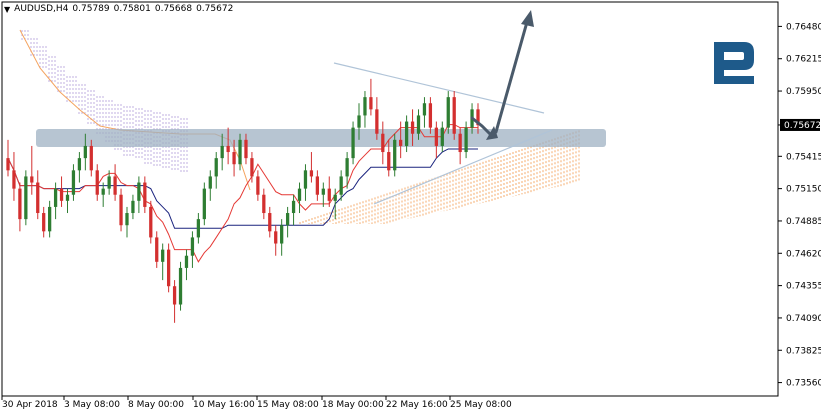 This screenshot has height=417, width=821. Describe the element at coordinates (439, 88) in the screenshot. I see `upper-trend-line` at that location.